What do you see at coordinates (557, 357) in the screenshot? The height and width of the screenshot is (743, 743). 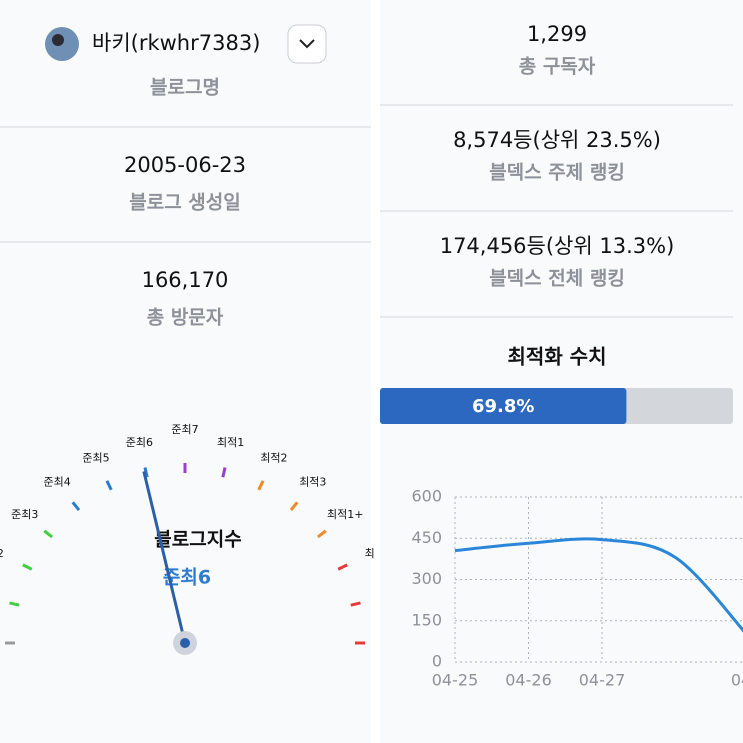 I see `section-title: 최적화 수치` at bounding box center [557, 357].